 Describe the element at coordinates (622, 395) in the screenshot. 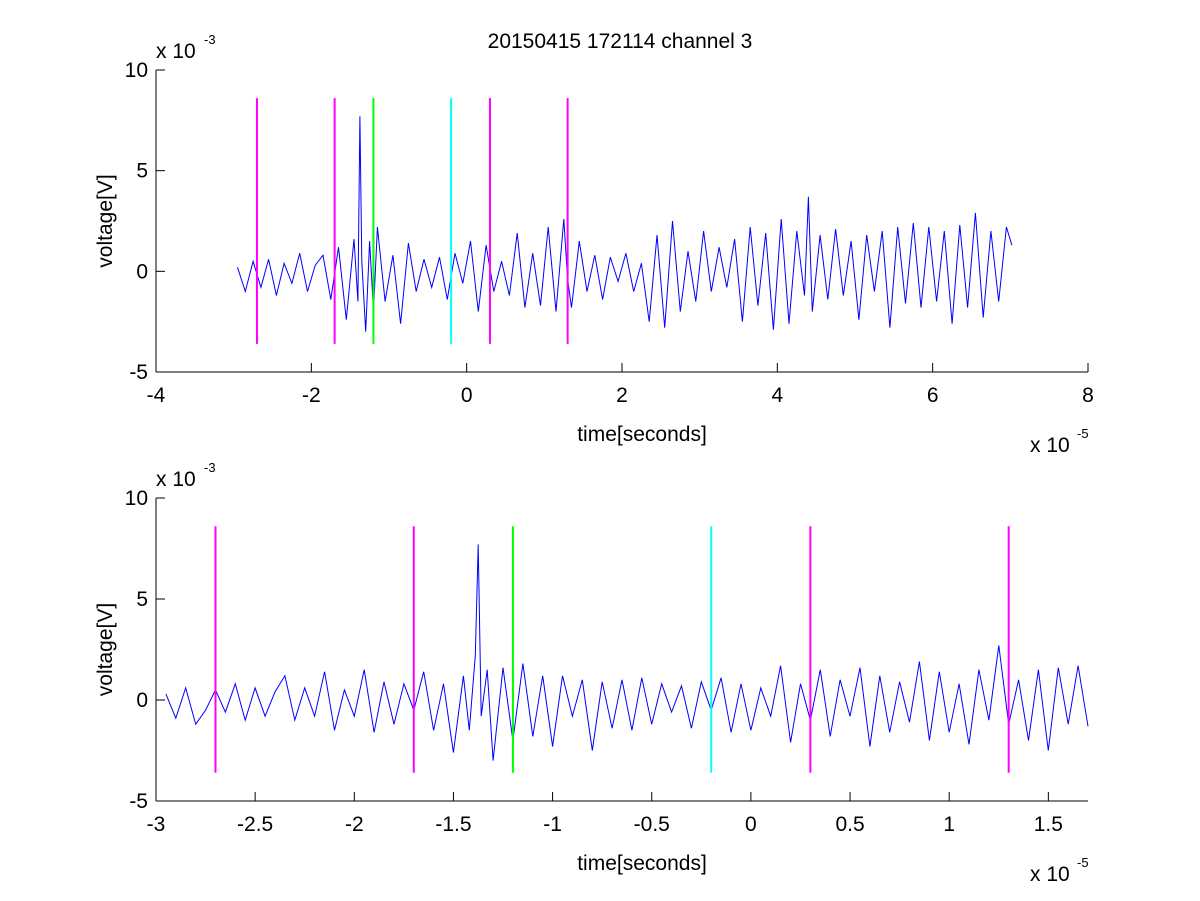

I see `x-tick-label: 2` at that location.